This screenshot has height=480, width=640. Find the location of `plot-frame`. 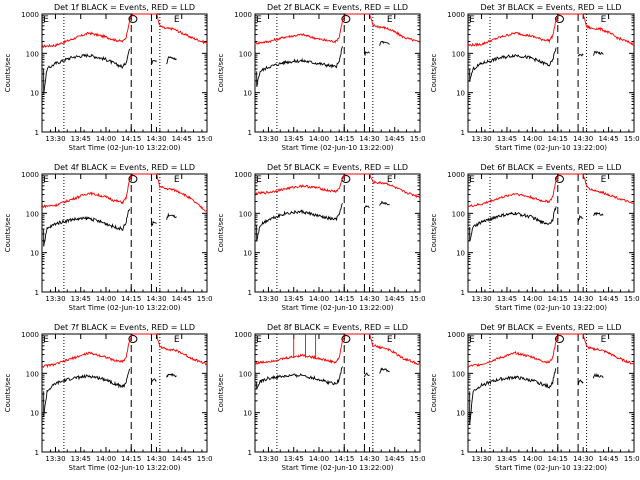

plot-frame is located at coordinates (337, 233).